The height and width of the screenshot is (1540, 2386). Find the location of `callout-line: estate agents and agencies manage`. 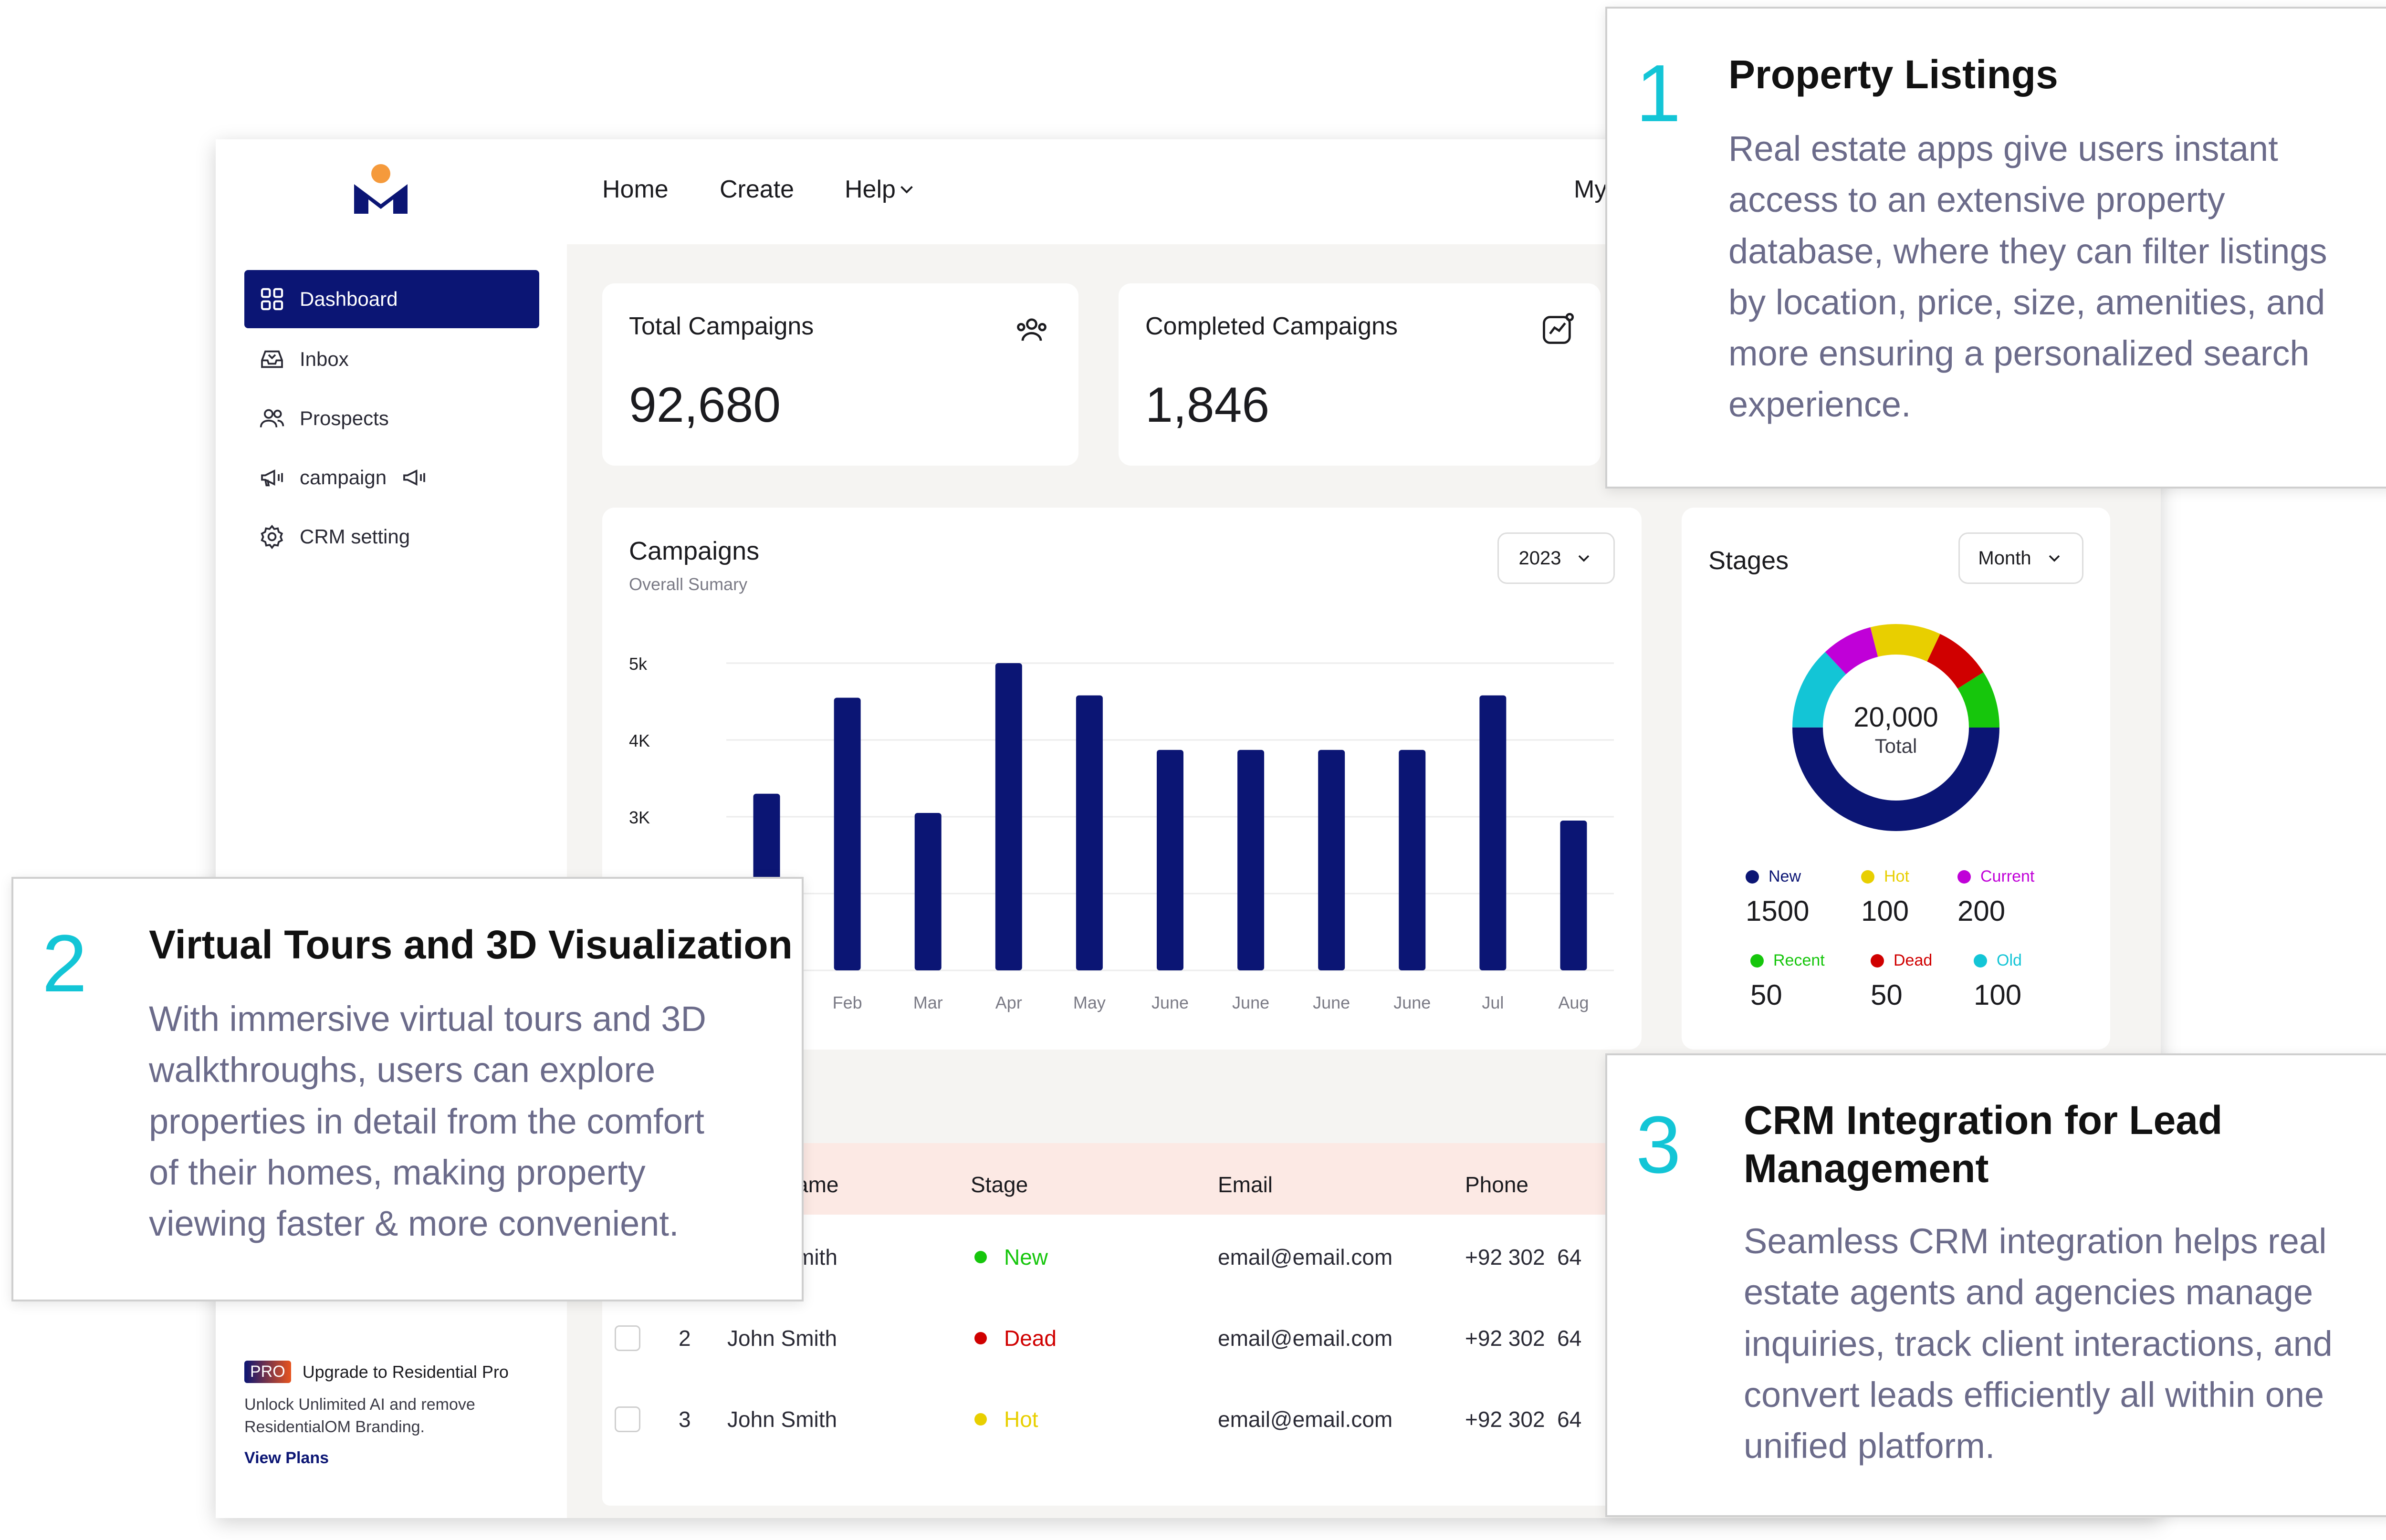

callout-line: estate agents and agencies manage is located at coordinates (2029, 1292).